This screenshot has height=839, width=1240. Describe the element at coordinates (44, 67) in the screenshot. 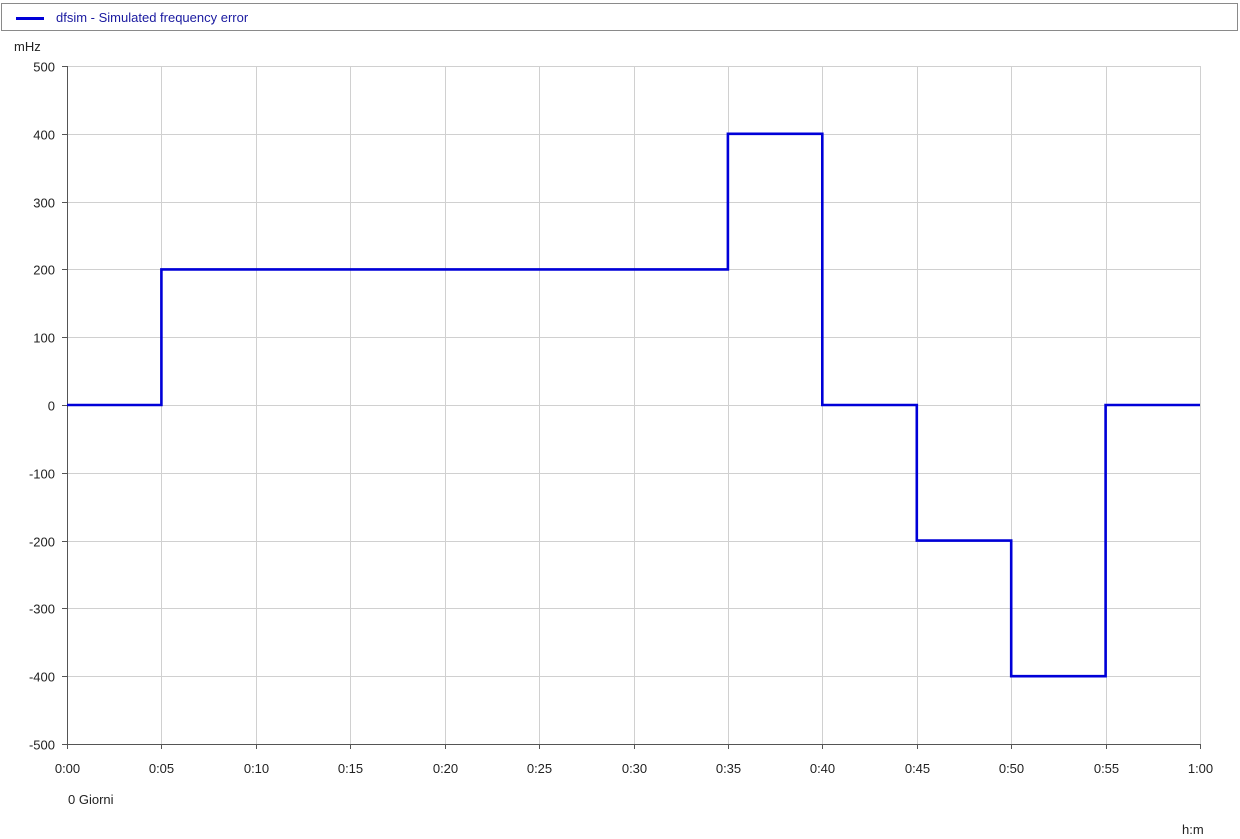

I see `y-tick-label: 500` at that location.